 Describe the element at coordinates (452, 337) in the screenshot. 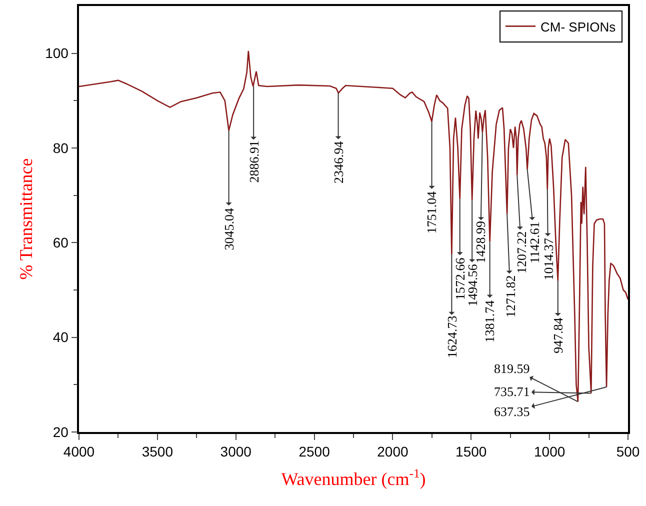

I see `annotation: 1624.73` at that location.